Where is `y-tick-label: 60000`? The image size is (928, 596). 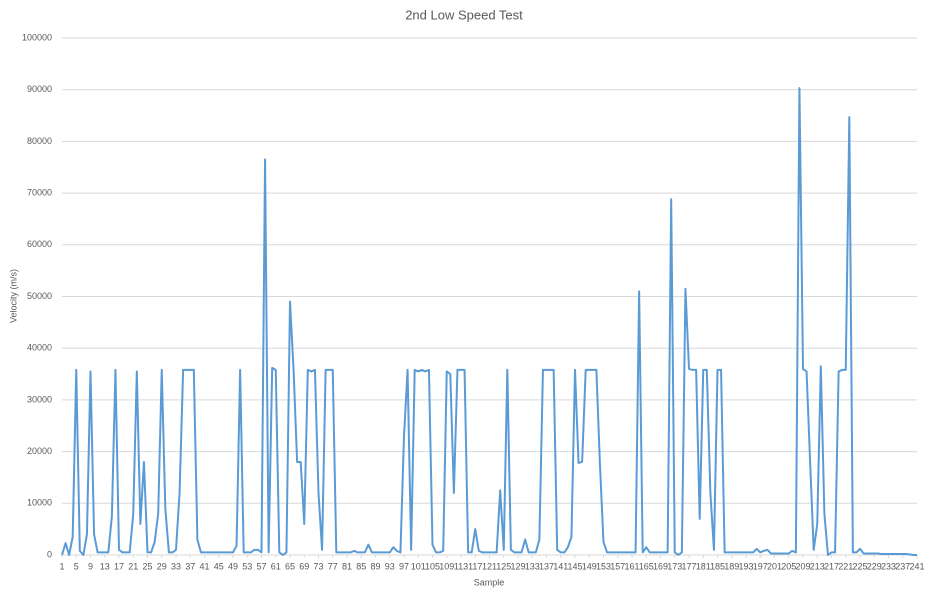
y-tick-label: 60000 is located at coordinates (39, 244).